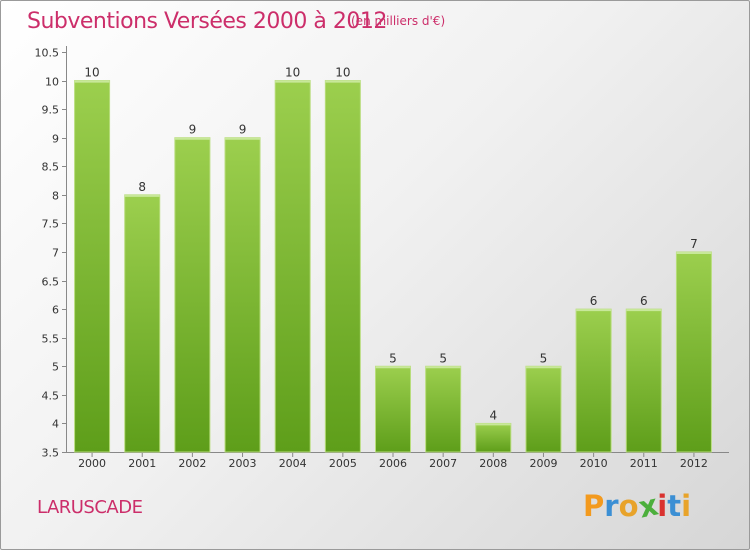  Describe the element at coordinates (55, 253) in the screenshot. I see `y-tick-label: 7` at that location.